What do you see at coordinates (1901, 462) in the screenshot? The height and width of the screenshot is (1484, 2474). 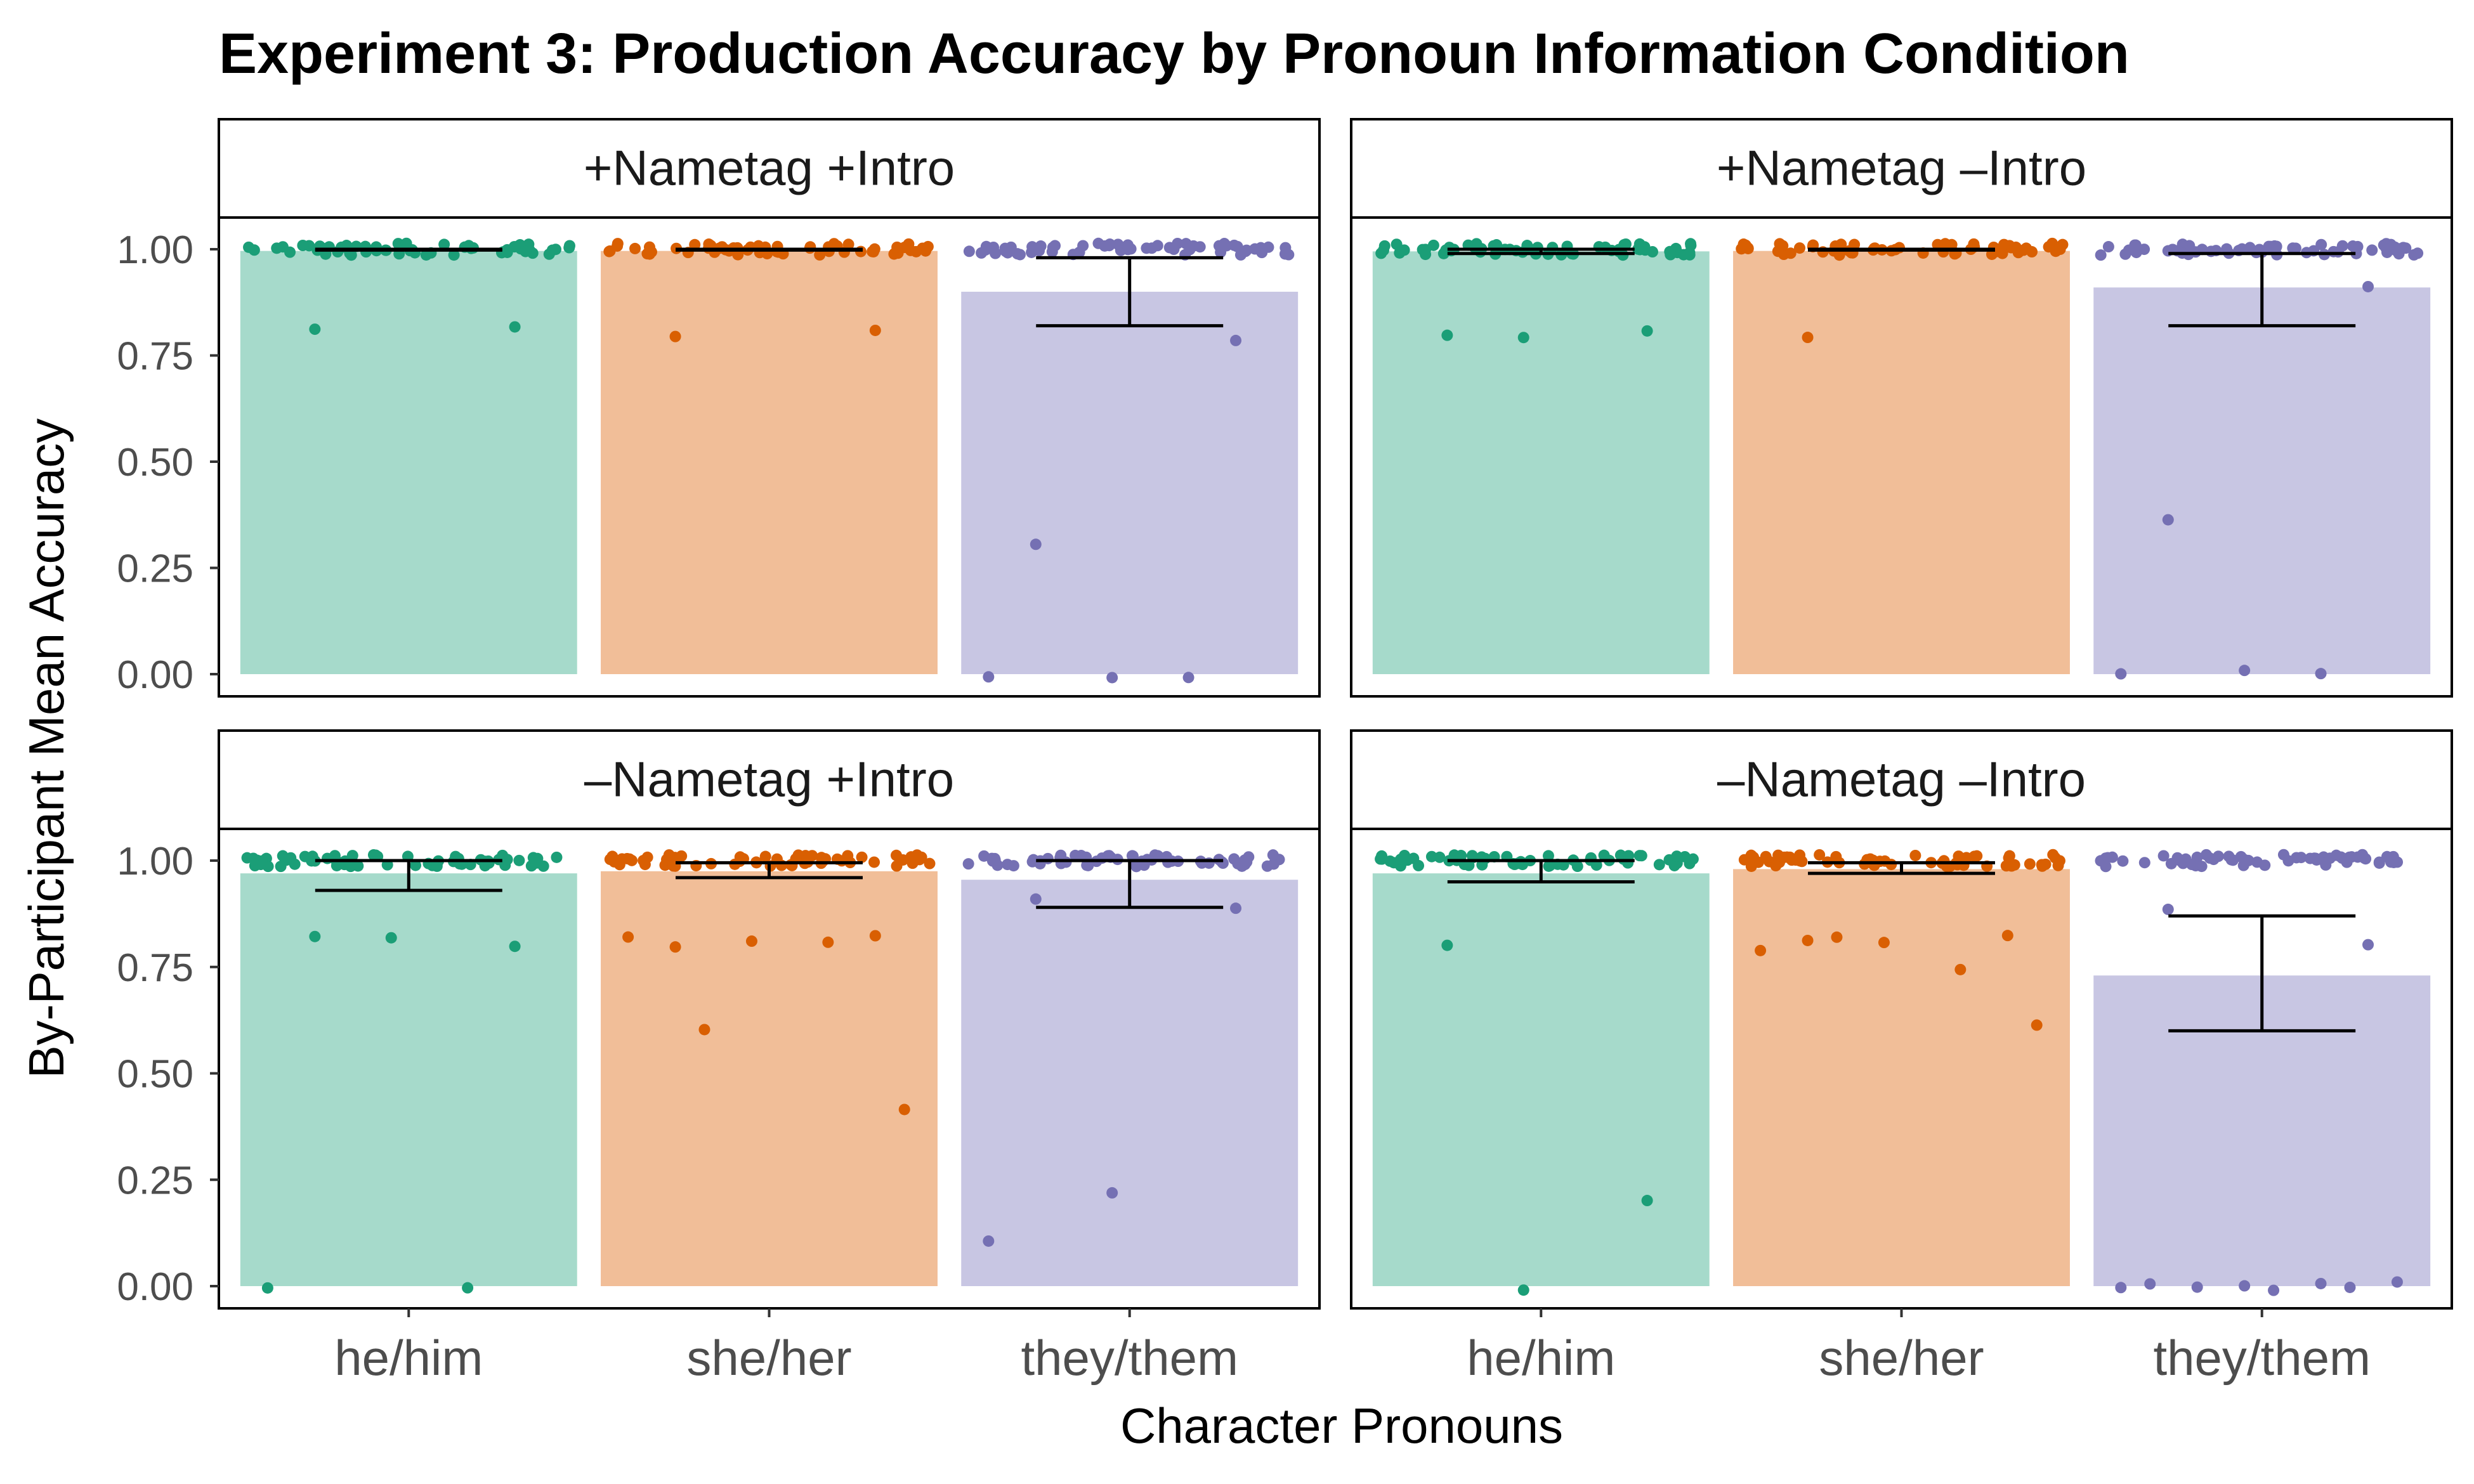 I see `bar-she-her` at bounding box center [1901, 462].